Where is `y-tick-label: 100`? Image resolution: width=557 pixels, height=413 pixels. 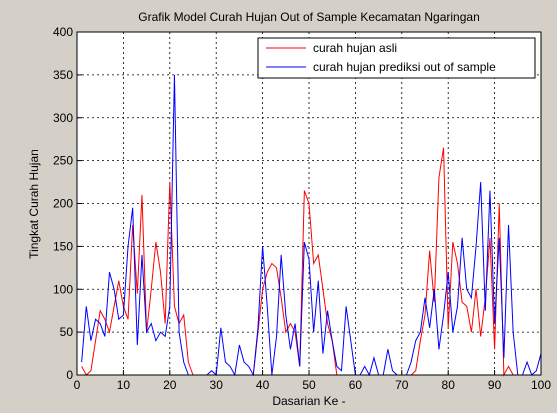 y-tick-label: 100 is located at coordinates (63, 289).